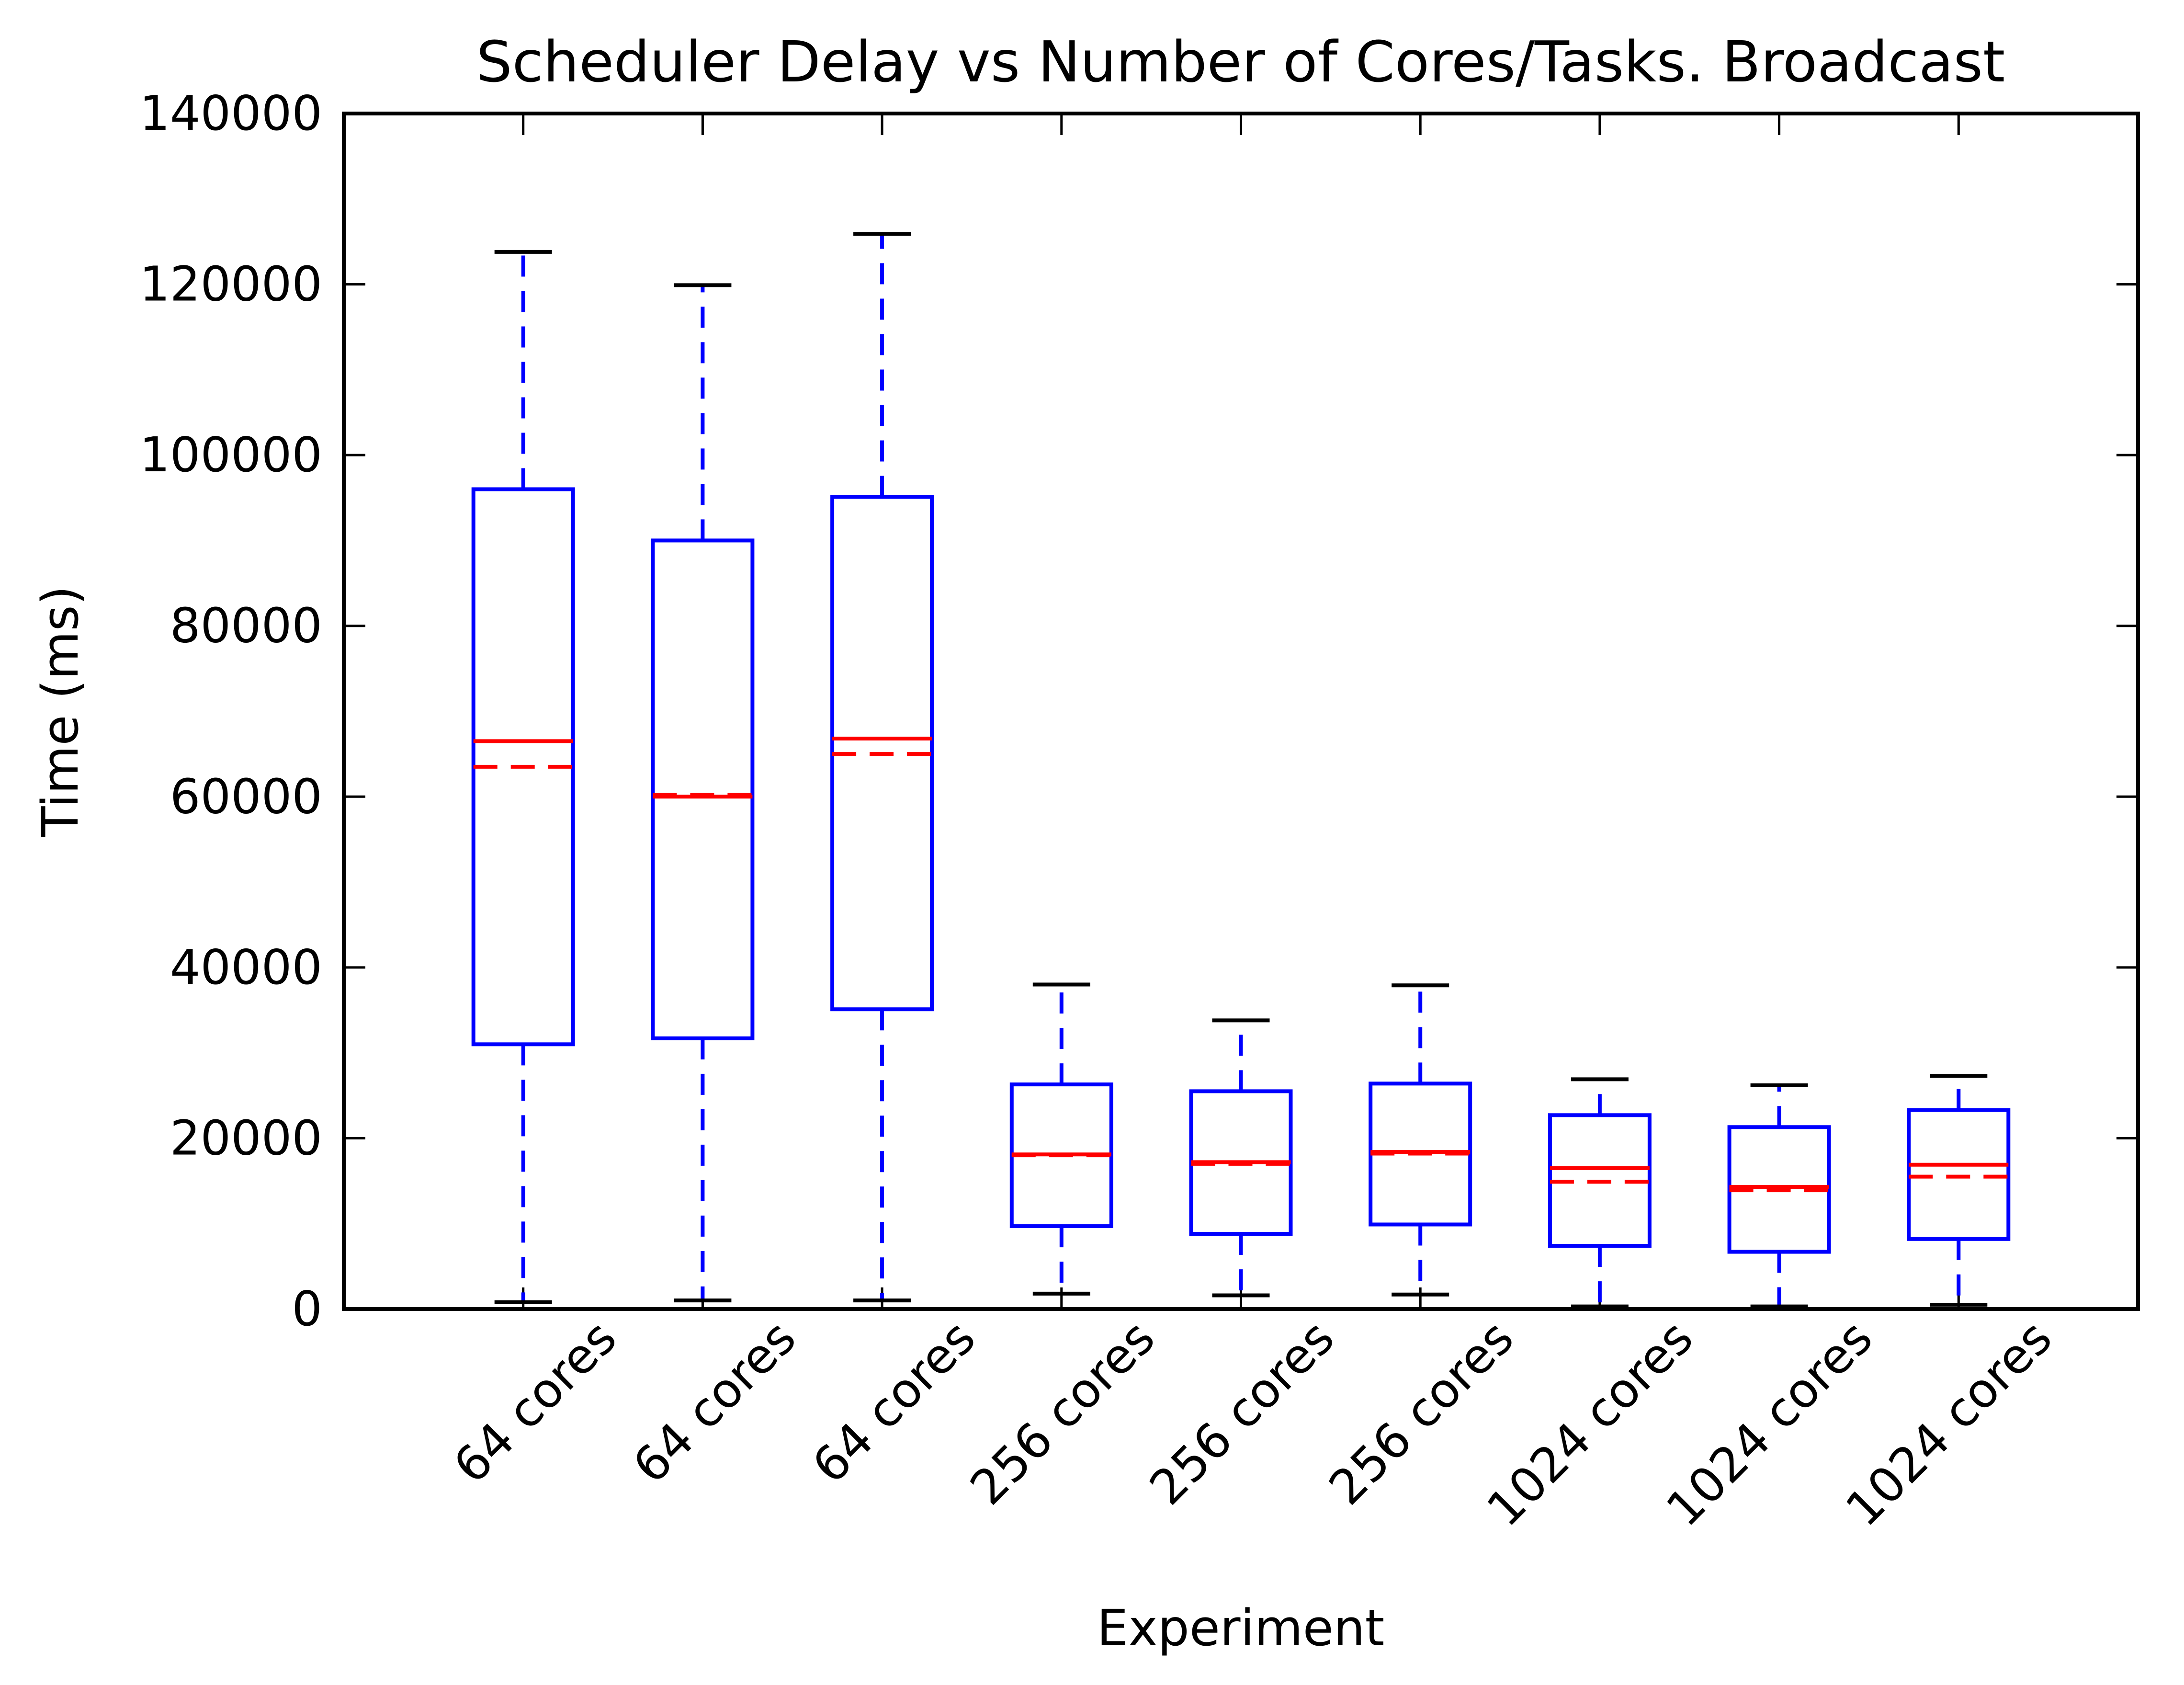  Describe the element at coordinates (307, 1309) in the screenshot. I see `y-tick-label: 0` at that location.